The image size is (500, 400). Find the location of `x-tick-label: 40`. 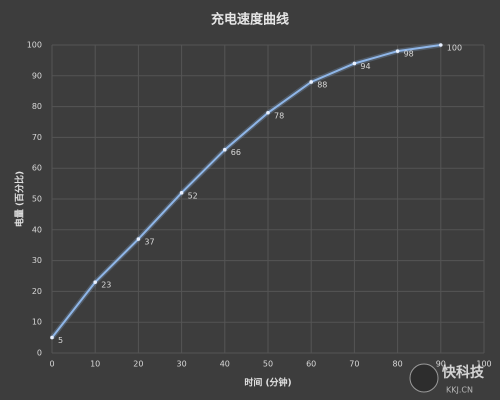

x-tick-label: 40 is located at coordinates (225, 364).